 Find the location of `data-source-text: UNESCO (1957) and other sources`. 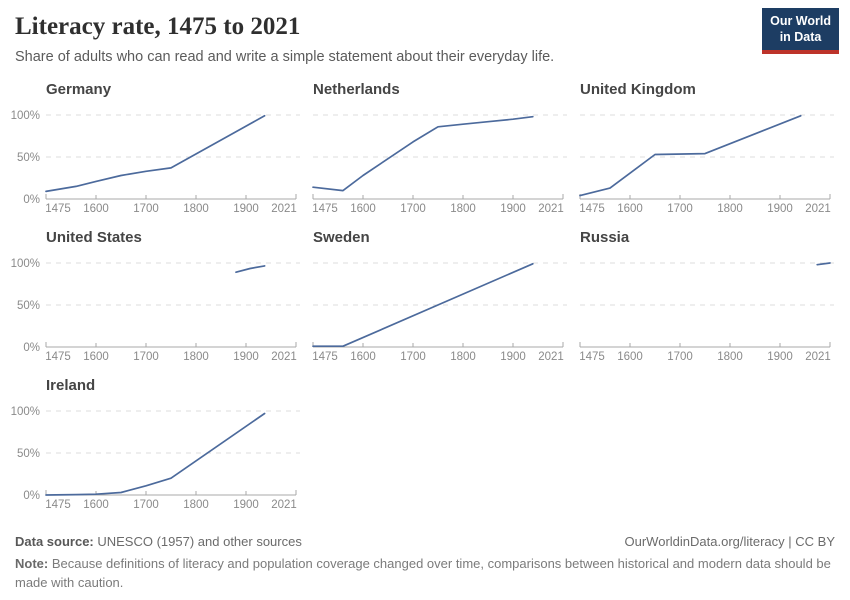

data-source-text: UNESCO (1957) and other sources is located at coordinates (197, 541).